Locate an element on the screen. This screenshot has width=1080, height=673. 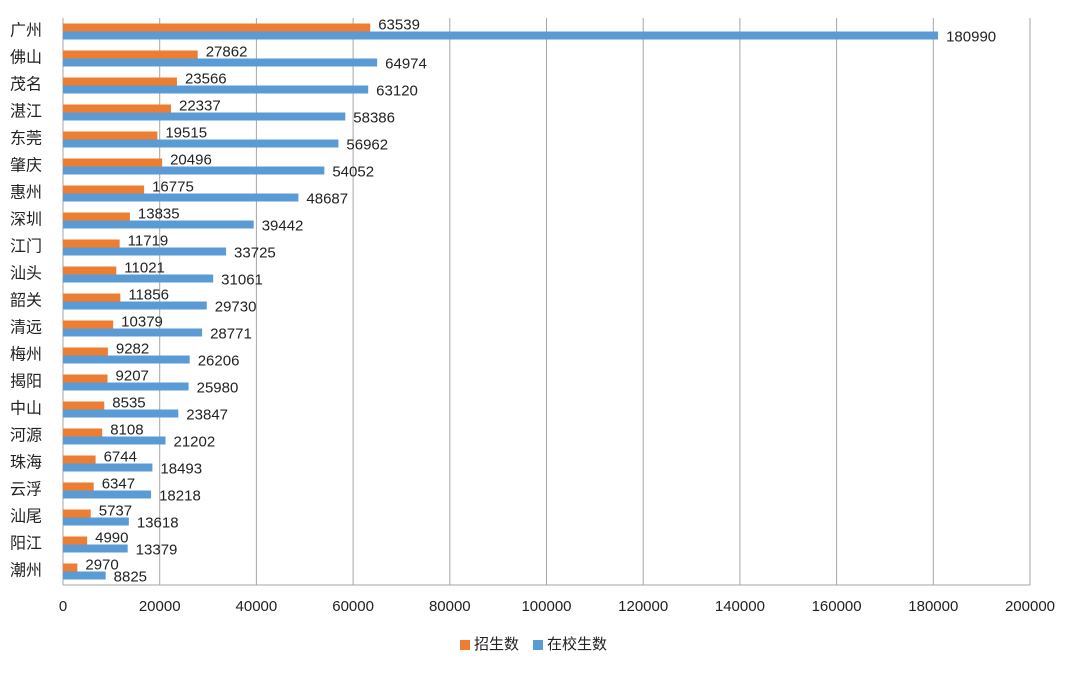
y-tick-label: 清远 is located at coordinates (26, 328).